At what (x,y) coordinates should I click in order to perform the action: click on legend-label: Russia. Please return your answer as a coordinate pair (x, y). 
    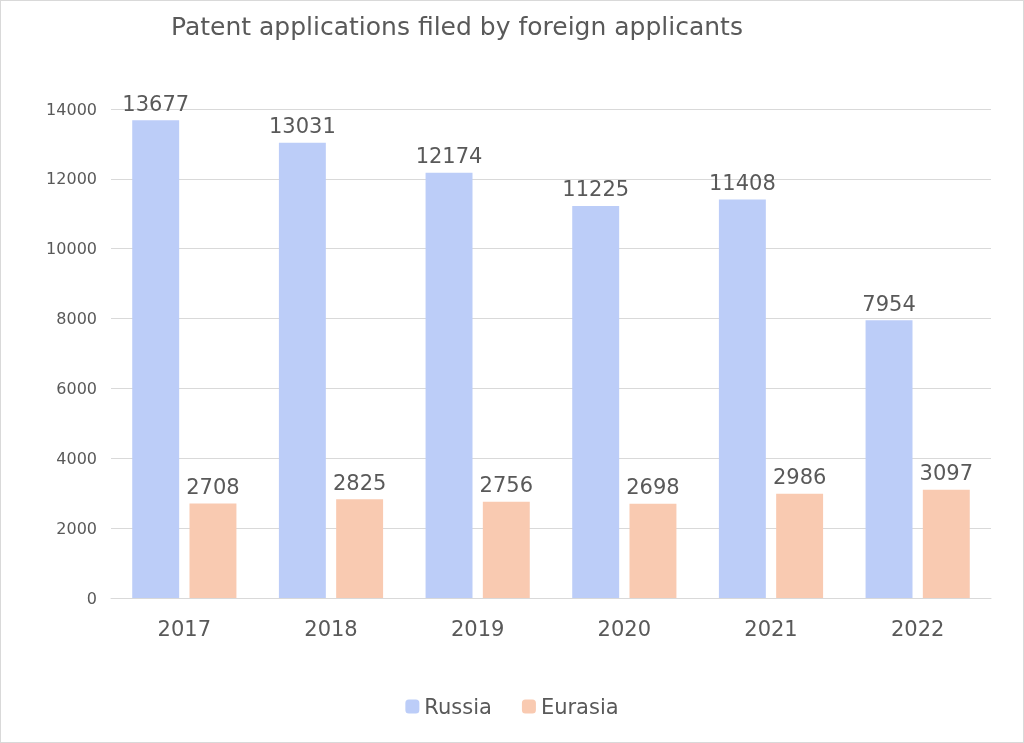
    Looking at the image, I should click on (458, 706).